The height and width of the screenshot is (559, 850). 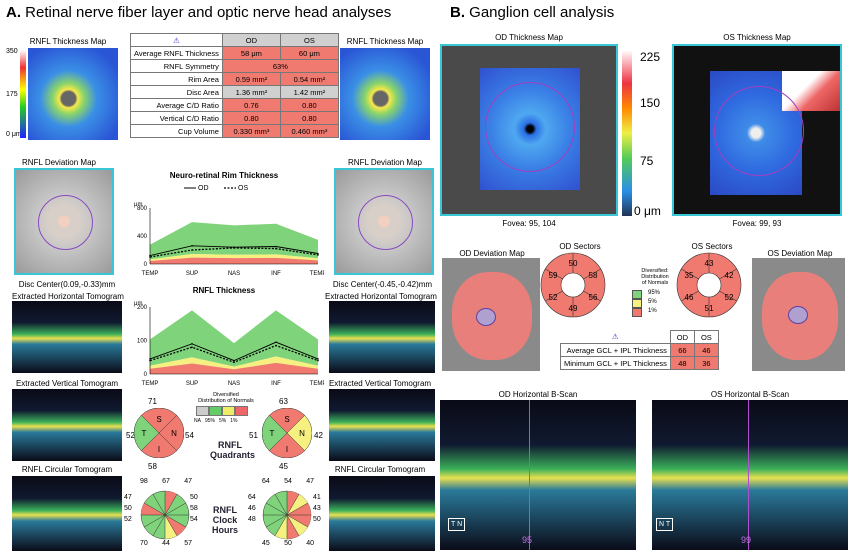 I want to click on rnfl-clock-hours-label: RNFL Clock Hours, so click(x=224, y=520).